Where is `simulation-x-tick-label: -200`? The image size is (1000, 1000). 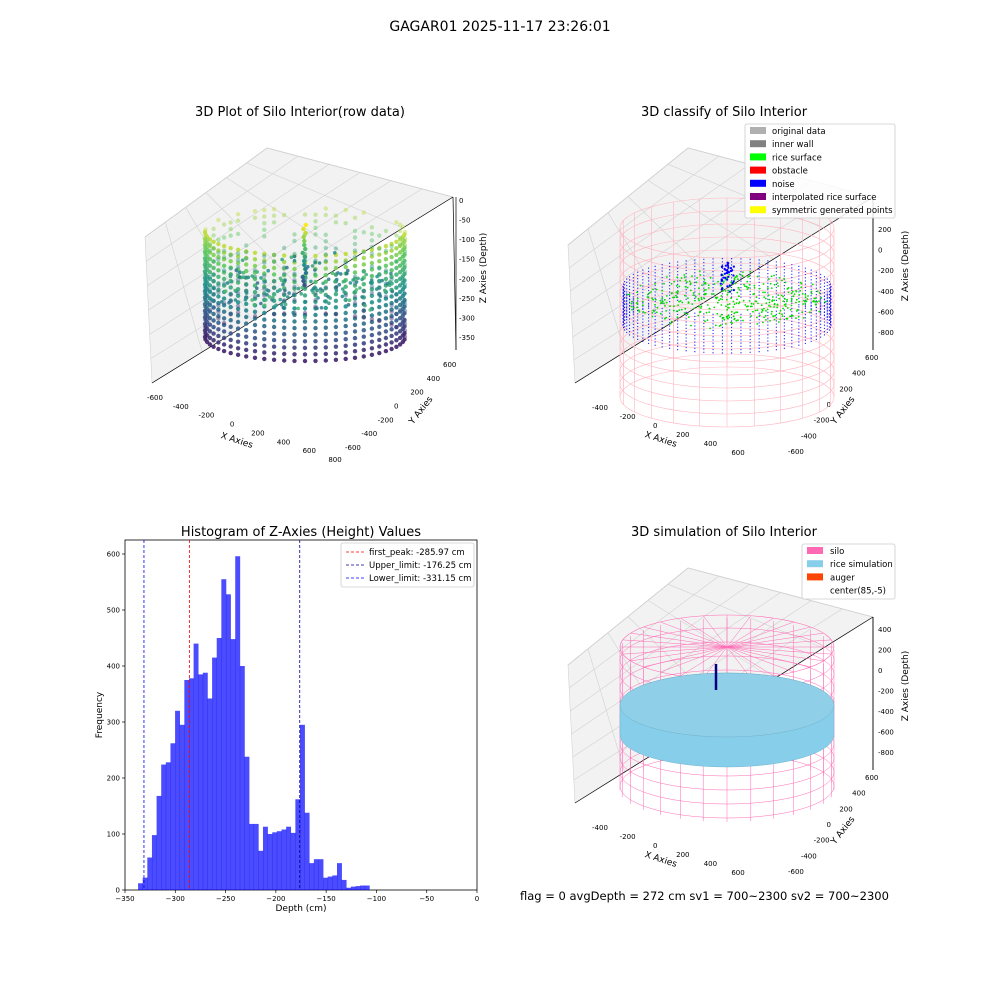 simulation-x-tick-label: -200 is located at coordinates (628, 837).